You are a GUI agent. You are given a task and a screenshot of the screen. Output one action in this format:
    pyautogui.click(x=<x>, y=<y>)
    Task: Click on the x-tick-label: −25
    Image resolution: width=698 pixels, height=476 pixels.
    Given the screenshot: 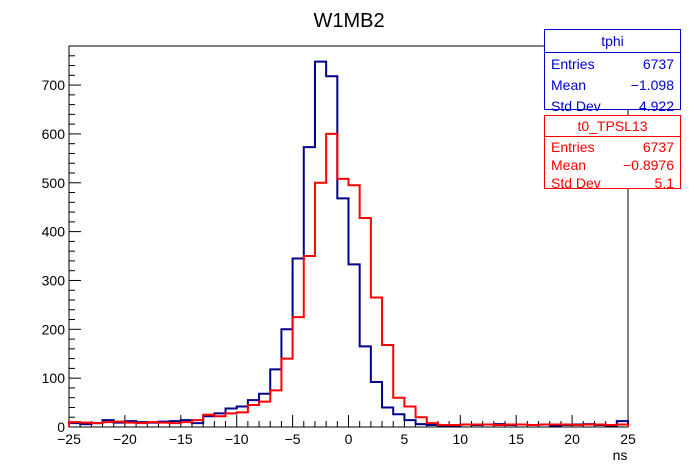 What is the action you would take?
    pyautogui.click(x=69, y=439)
    